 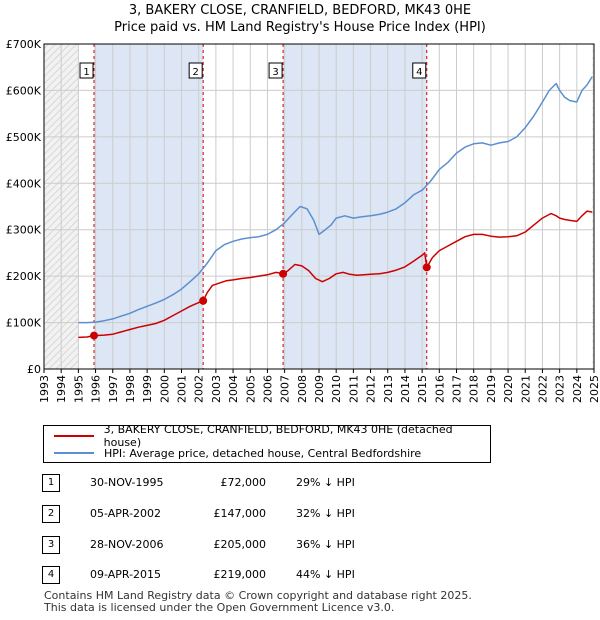 What do you see at coordinates (24, 44) in the screenshot?
I see `y-tick-label: £700K` at bounding box center [24, 44].